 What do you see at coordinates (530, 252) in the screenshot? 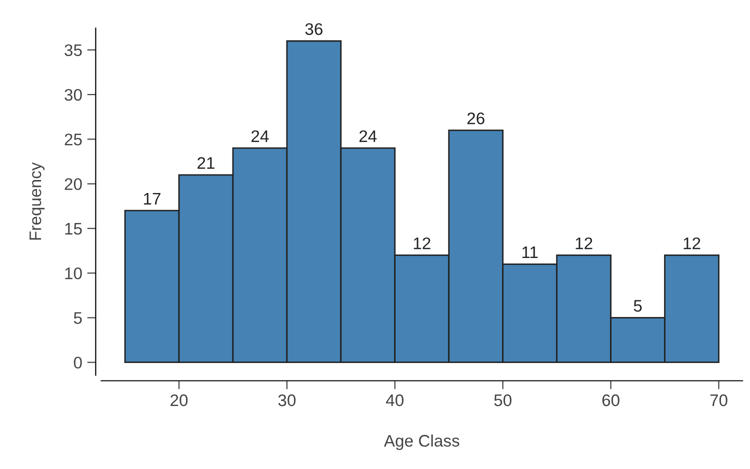
I see `data-label: 11` at bounding box center [530, 252].